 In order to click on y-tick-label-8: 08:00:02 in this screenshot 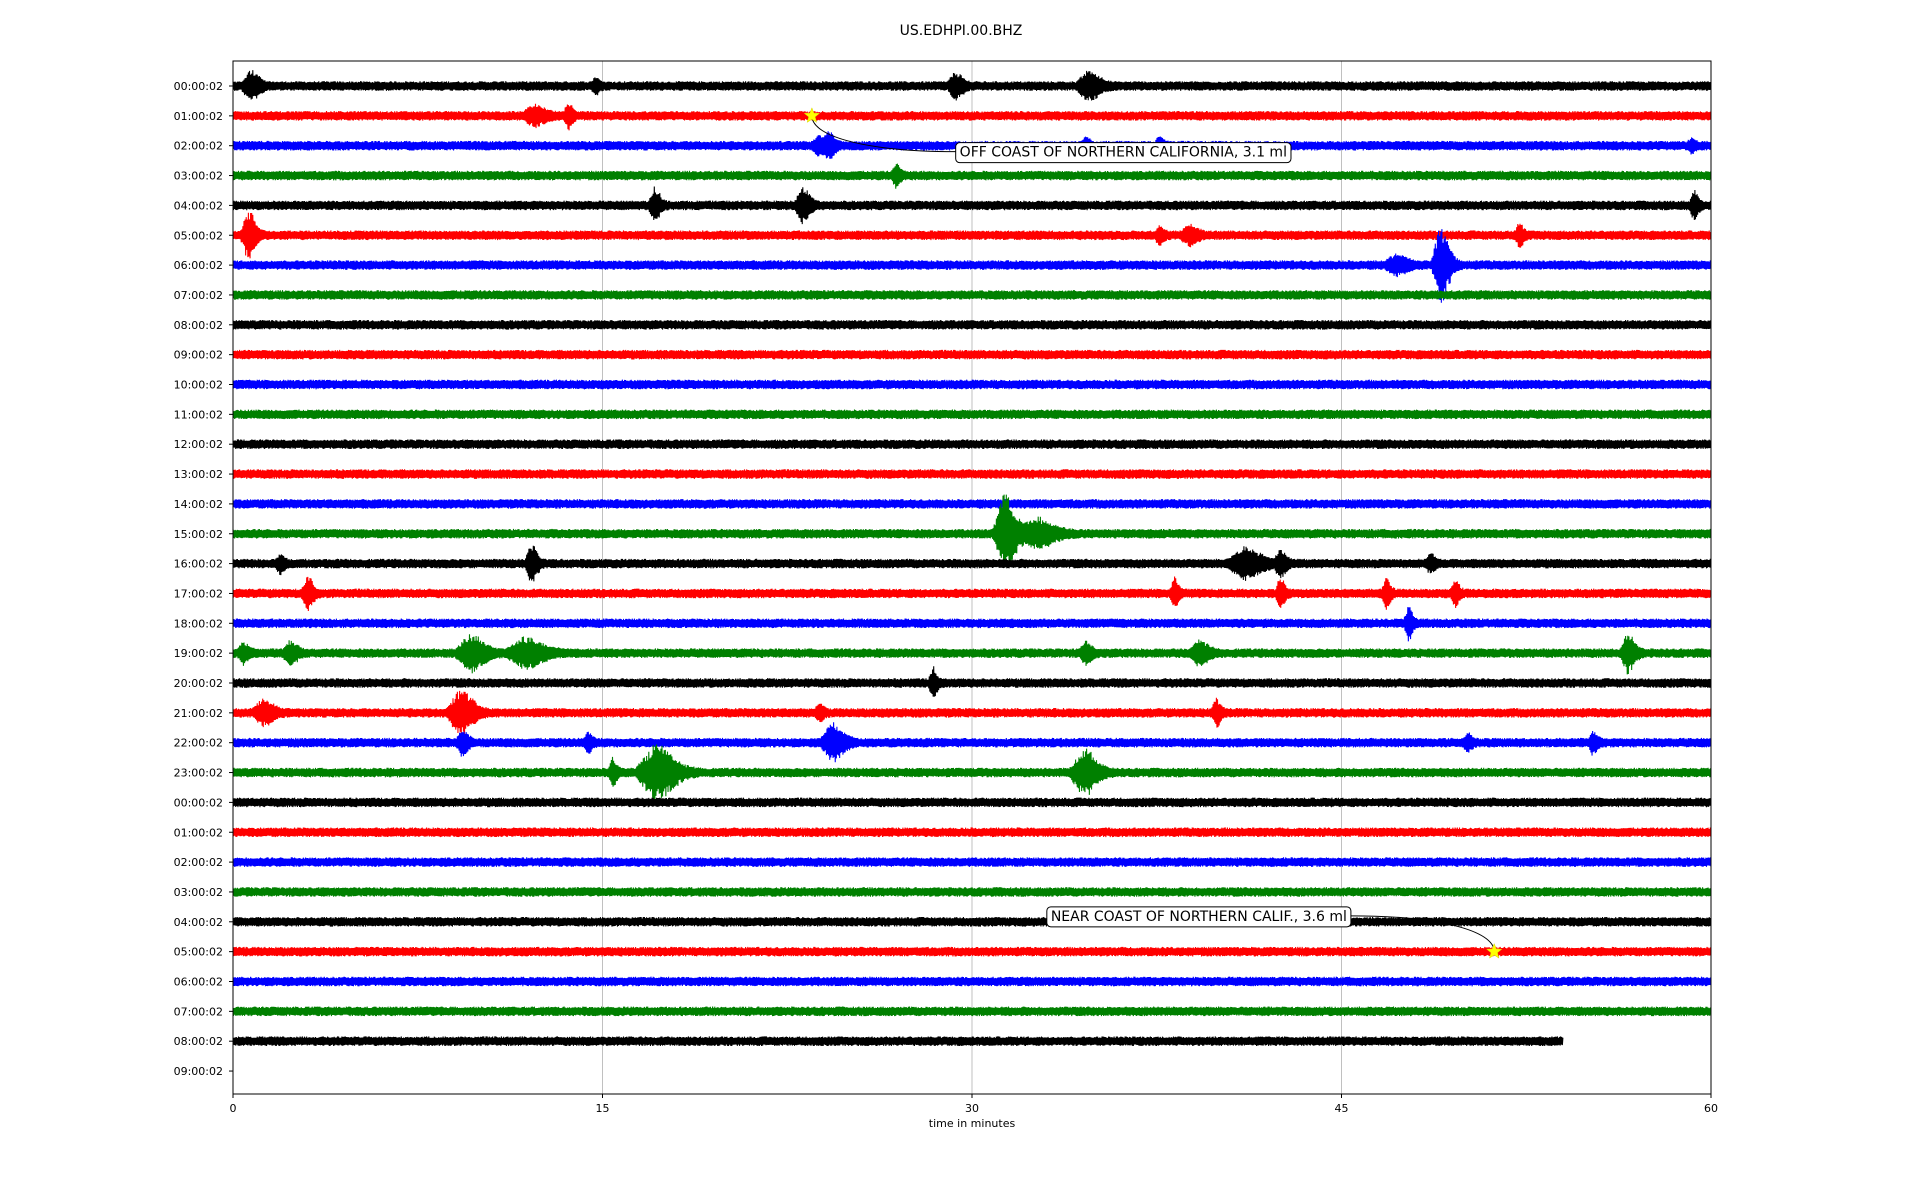, I will do `click(198, 325)`.